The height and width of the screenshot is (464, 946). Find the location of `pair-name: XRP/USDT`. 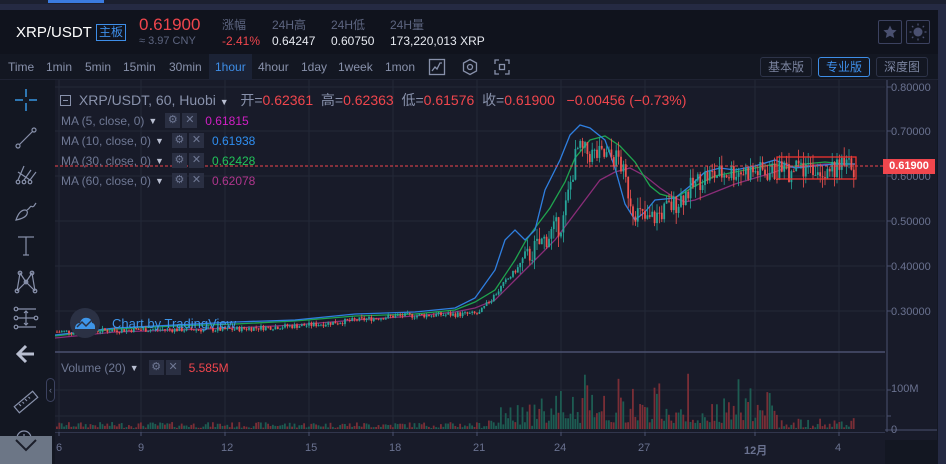

pair-name: XRP/USDT is located at coordinates (54, 32).